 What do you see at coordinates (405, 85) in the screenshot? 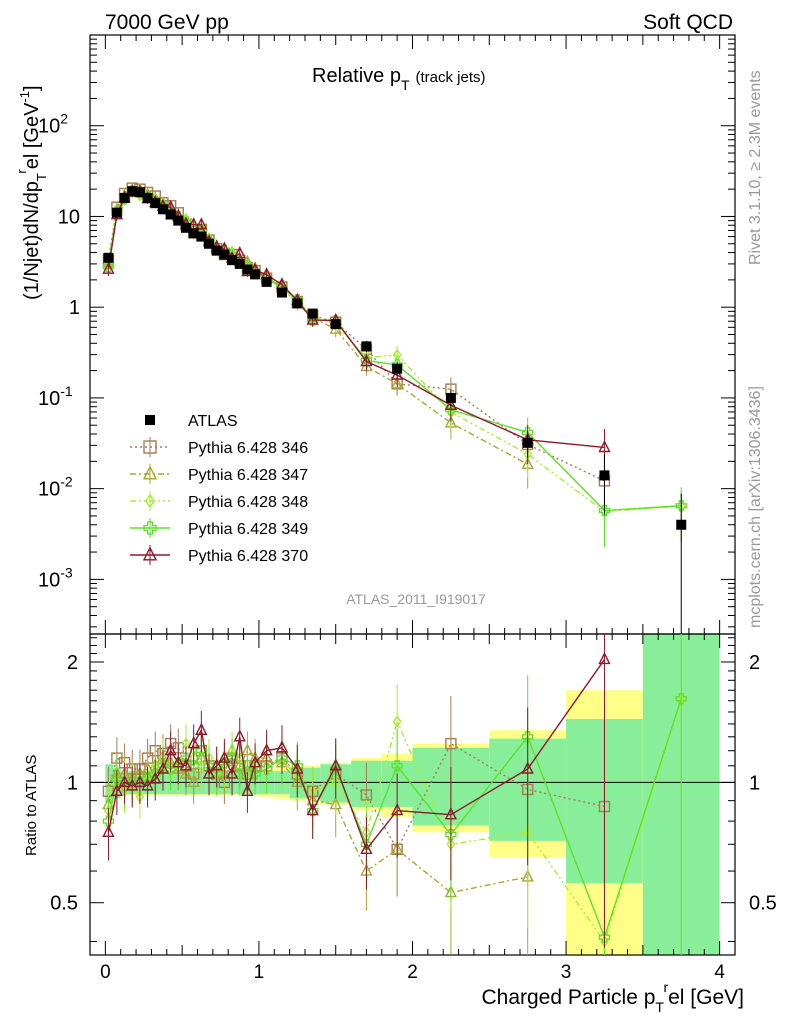
I see `chart-title-sub: T` at bounding box center [405, 85].